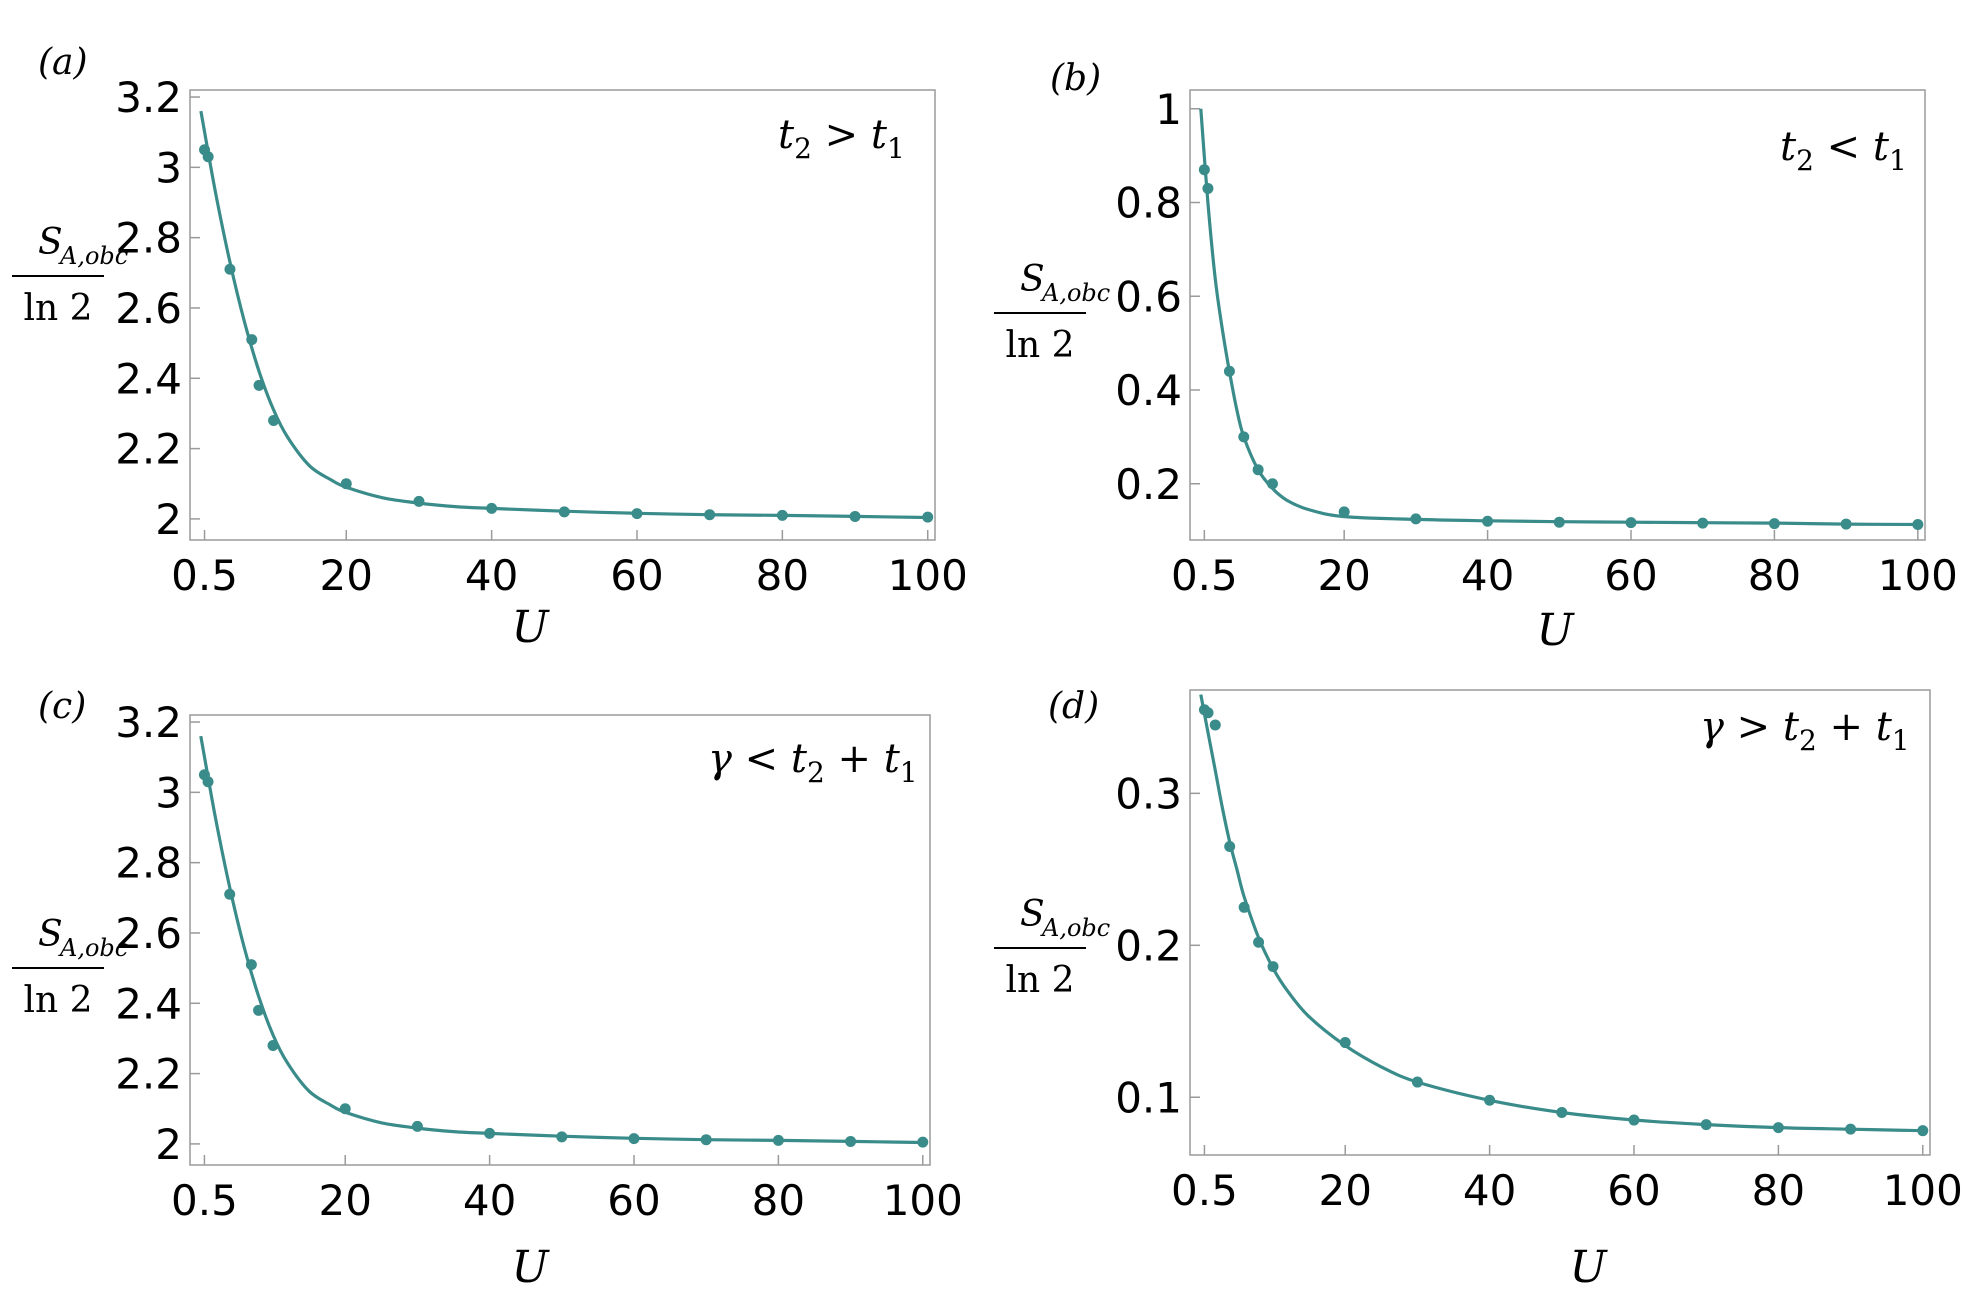 The height and width of the screenshot is (1294, 1981). Describe the element at coordinates (62, 706) in the screenshot. I see `panel-label: (c)` at that location.